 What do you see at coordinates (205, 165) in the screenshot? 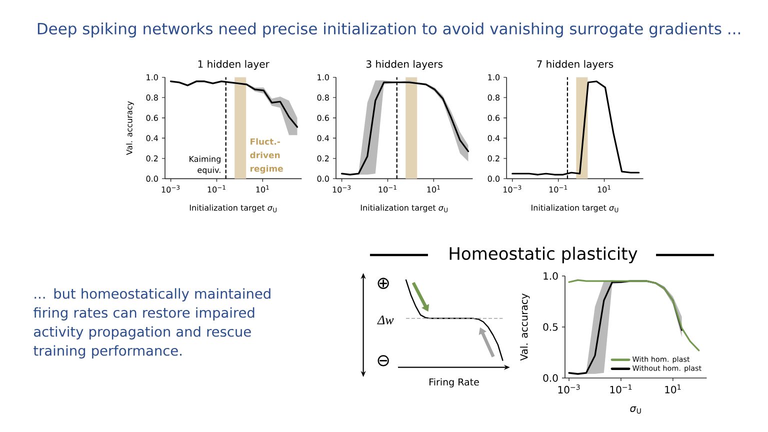
I see `ref-line-label: Kaiming equiv.` at bounding box center [205, 165].